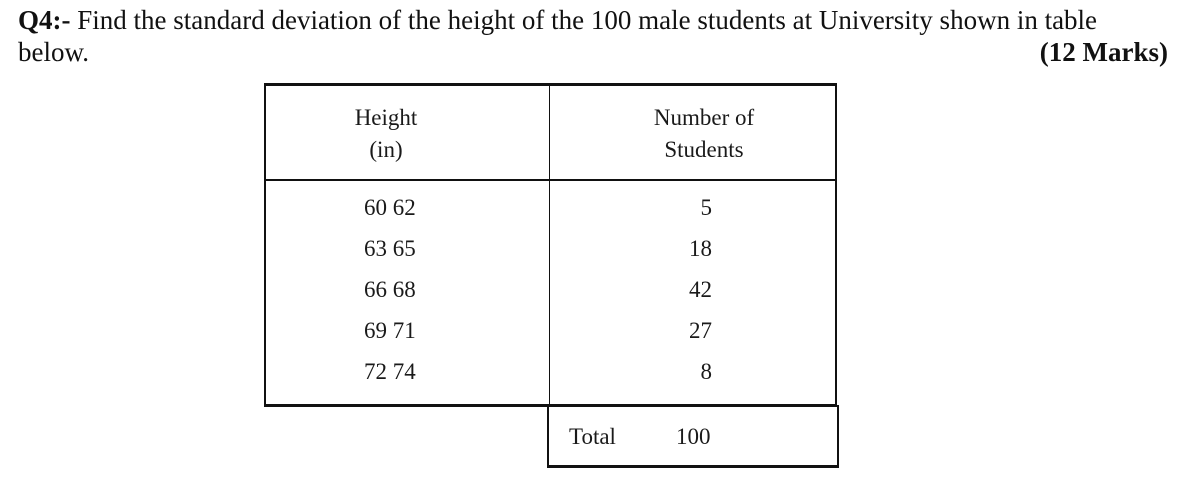 The width and height of the screenshot is (1180, 477). I want to click on total-row: Total 100, so click(693, 436).